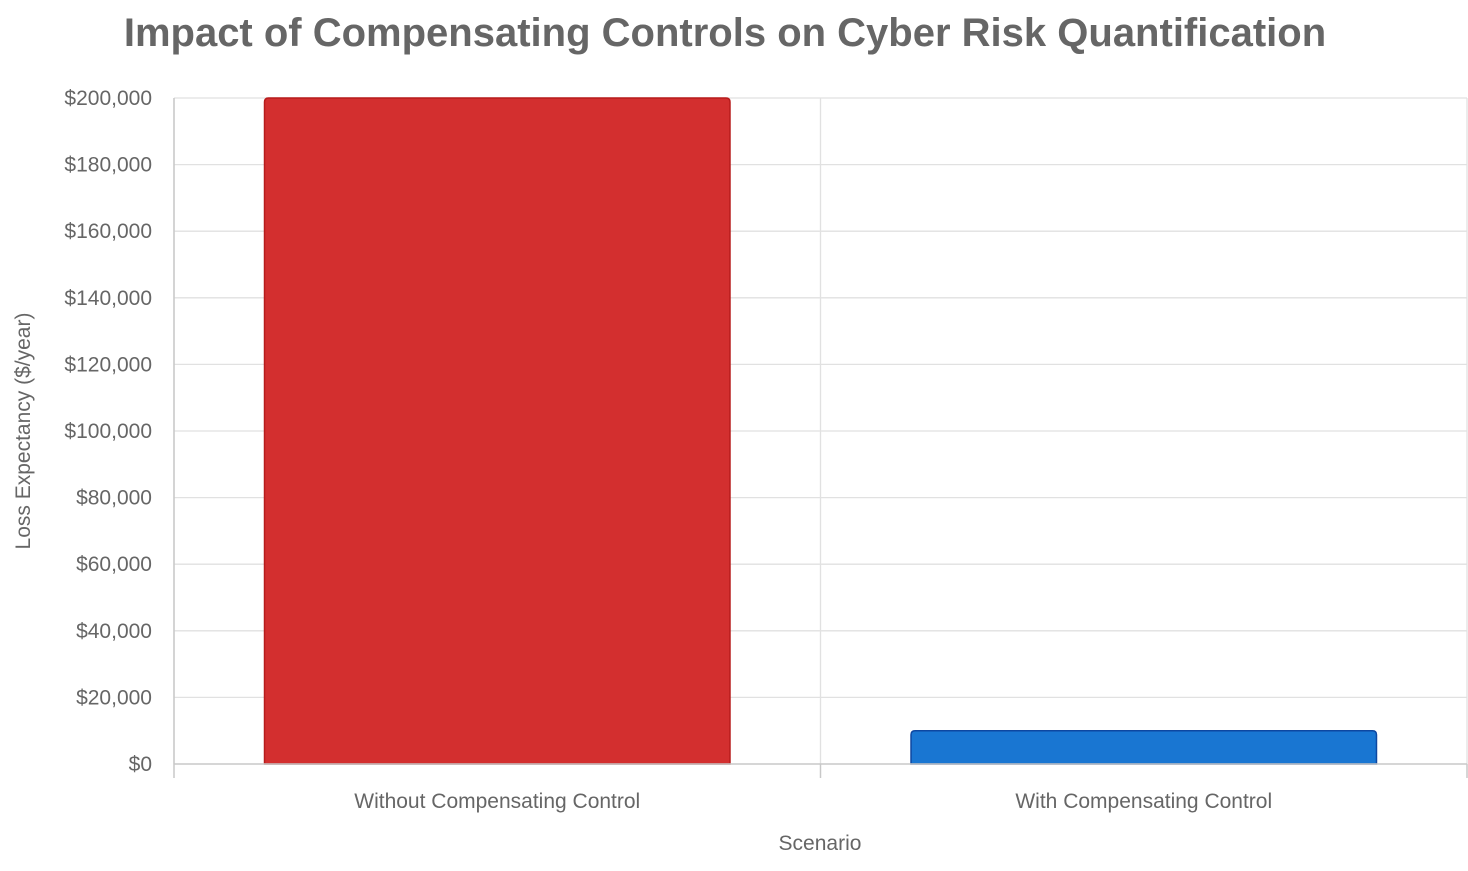  Describe the element at coordinates (1143, 801) in the screenshot. I see `x-tick-label: With Compensating Control` at that location.